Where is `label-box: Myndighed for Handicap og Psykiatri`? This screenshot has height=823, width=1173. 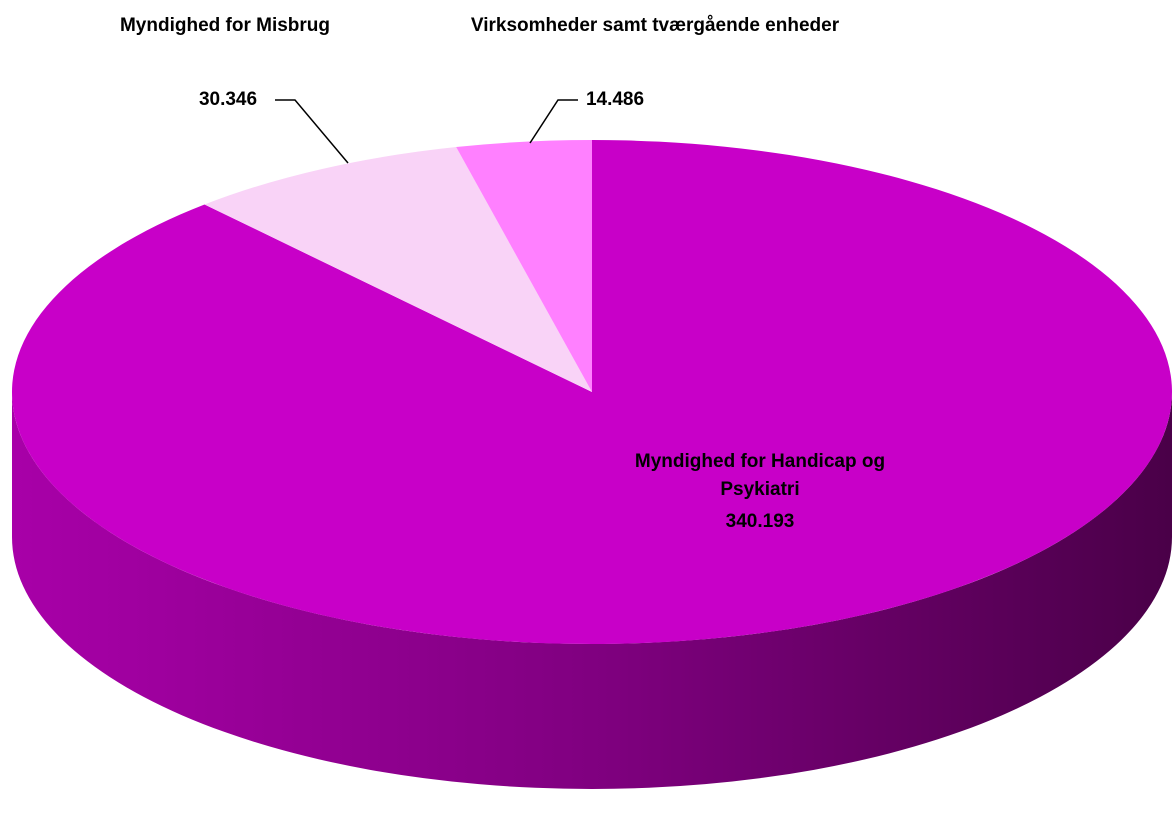 label-box: Myndighed for Handicap og Psykiatri is located at coordinates (760, 475).